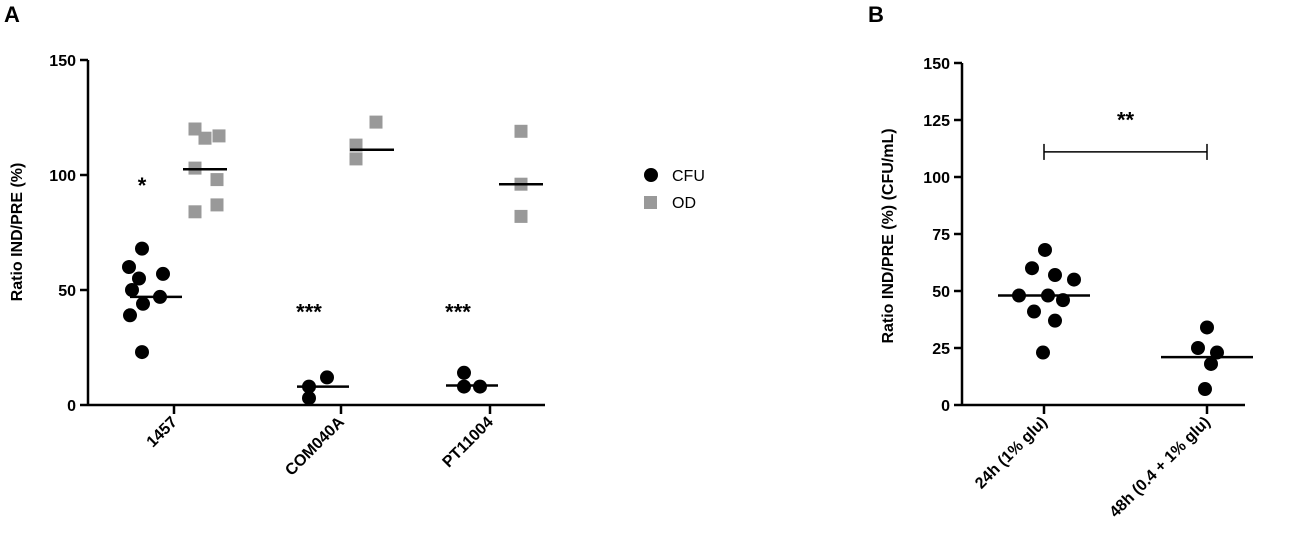 Image resolution: width=1297 pixels, height=557 pixels. Describe the element at coordinates (674, 190) in the screenshot. I see `panel-a-legend: CFU OD` at that location.